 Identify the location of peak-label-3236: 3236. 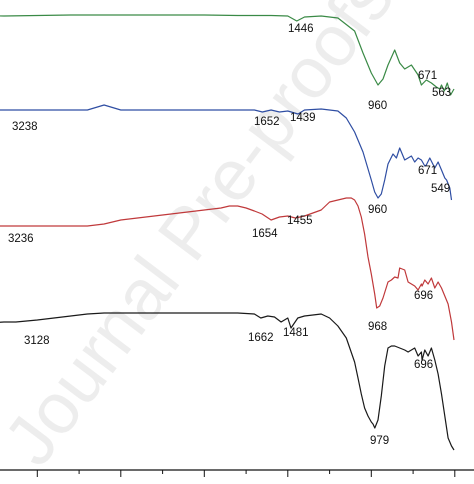
(21, 239).